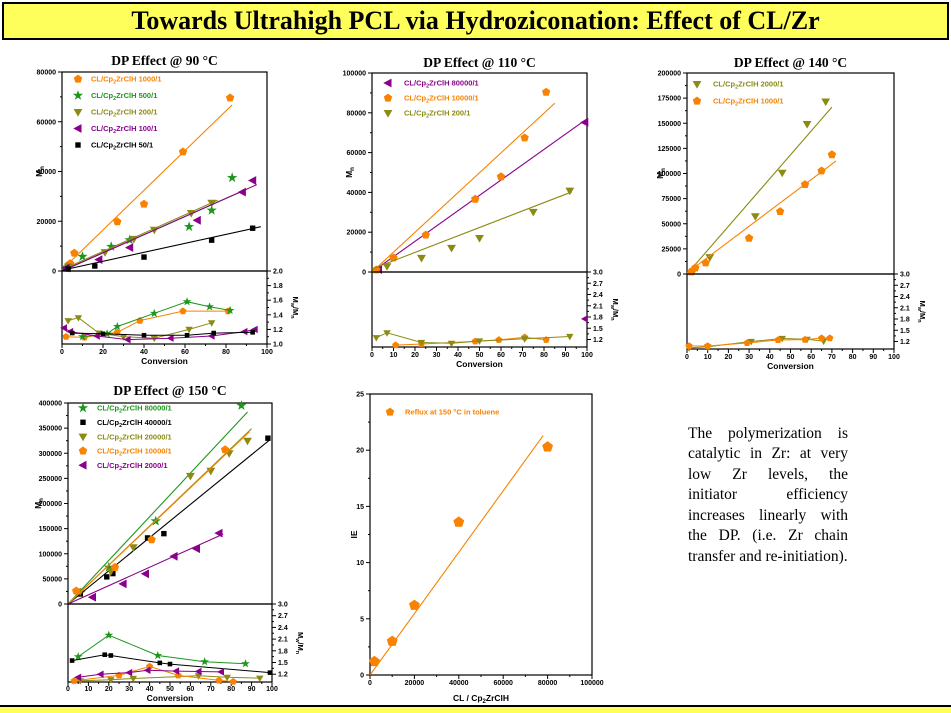 The height and width of the screenshot is (713, 951). What do you see at coordinates (185, 352) in the screenshot?
I see `x-tick-label: 60` at bounding box center [185, 352].